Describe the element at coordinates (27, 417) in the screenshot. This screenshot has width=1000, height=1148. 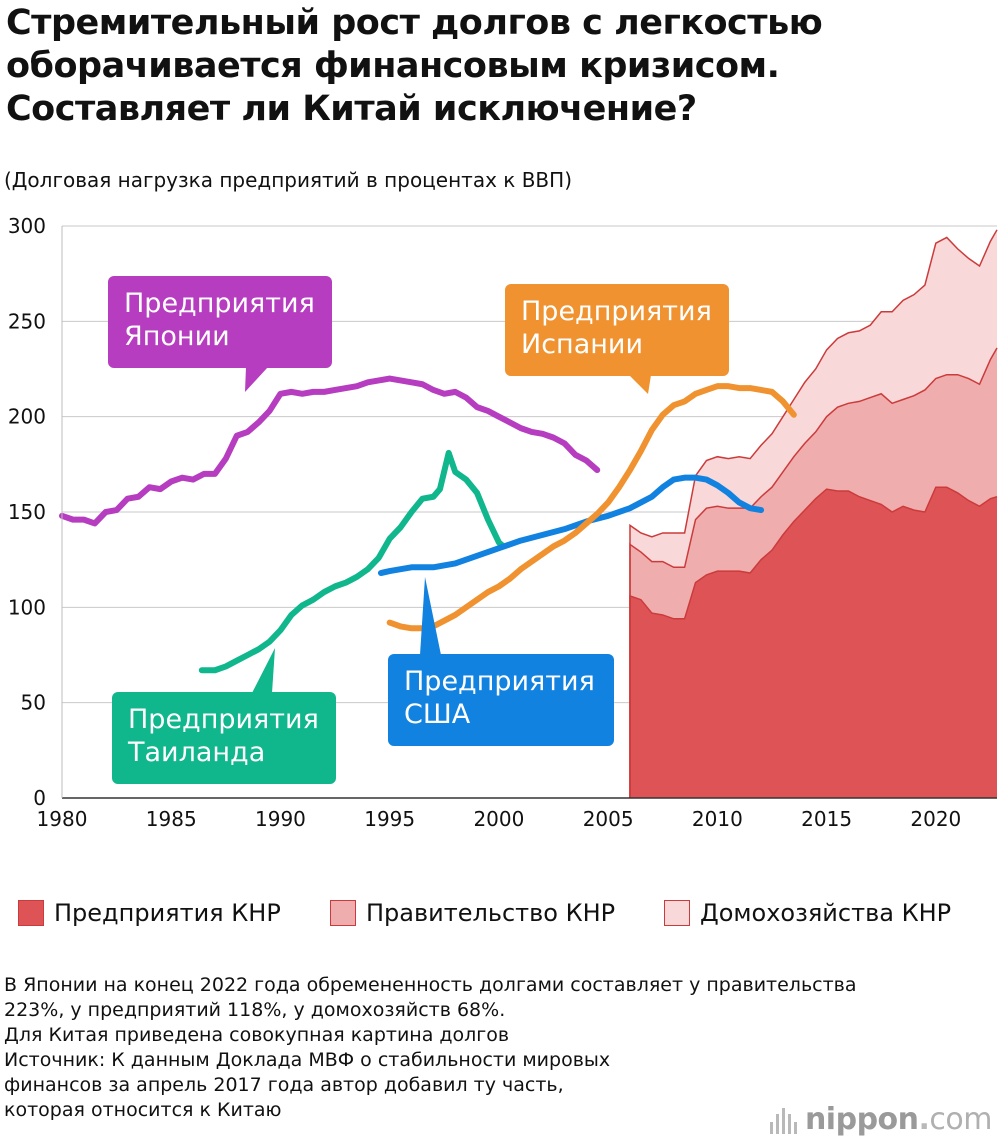
I see `y-tick-label: 200` at that location.